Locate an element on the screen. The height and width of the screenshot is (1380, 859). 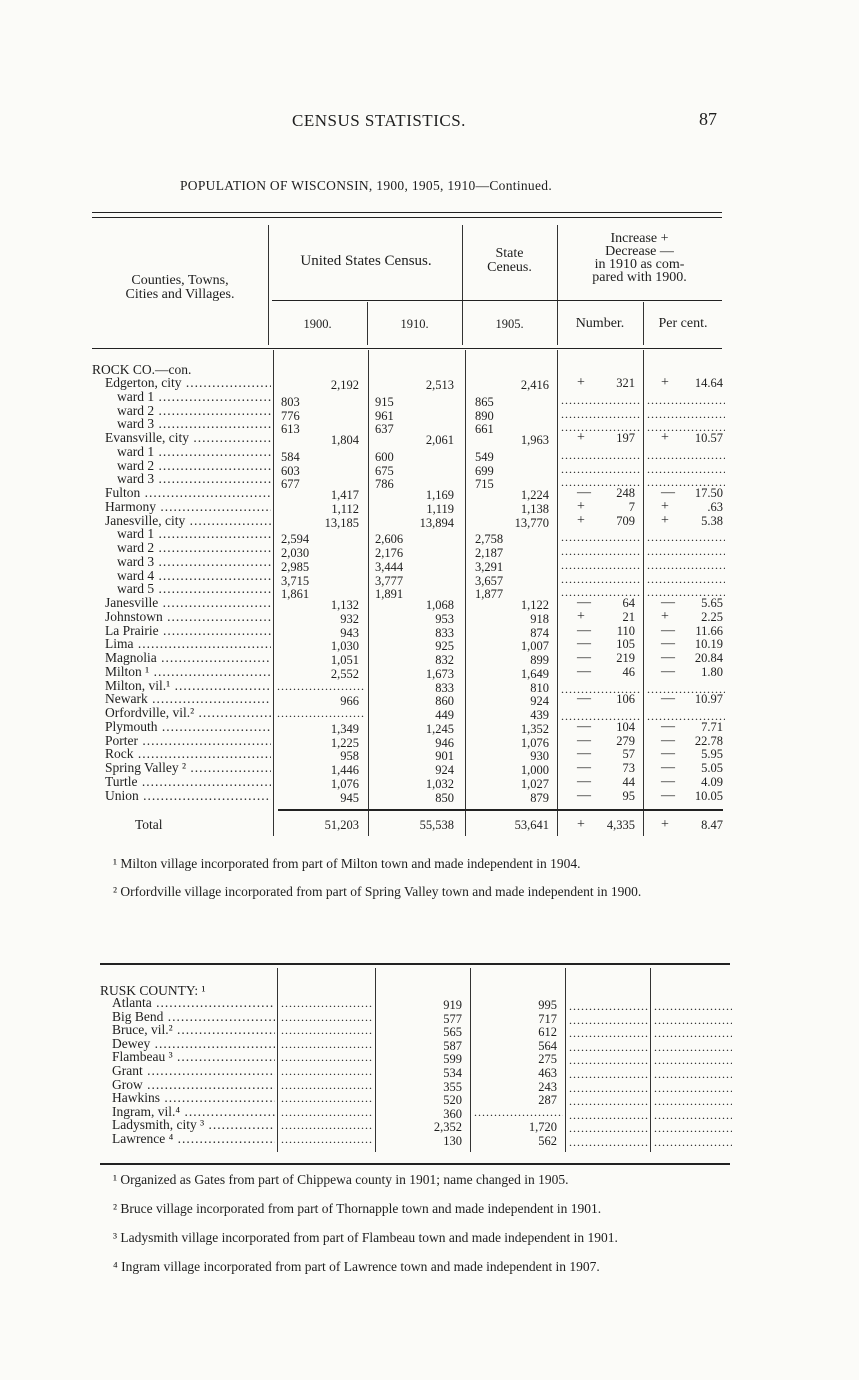
place-name: Lima is located at coordinates (188, 644).